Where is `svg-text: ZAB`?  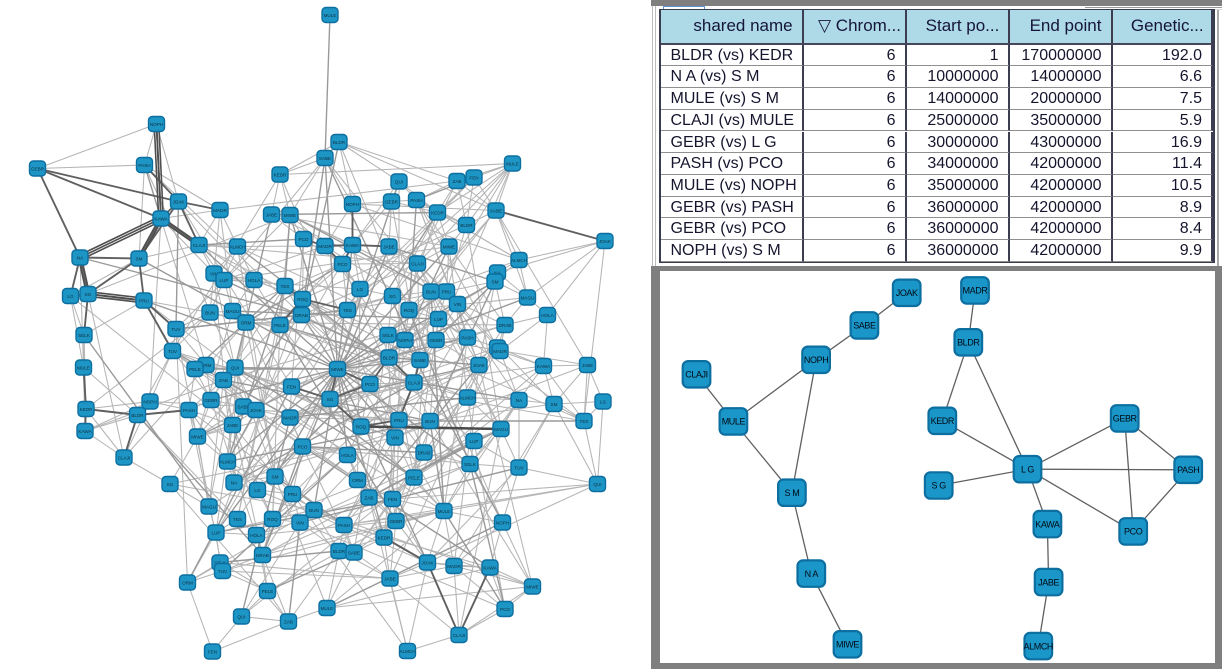 svg-text: ZAB is located at coordinates (369, 497).